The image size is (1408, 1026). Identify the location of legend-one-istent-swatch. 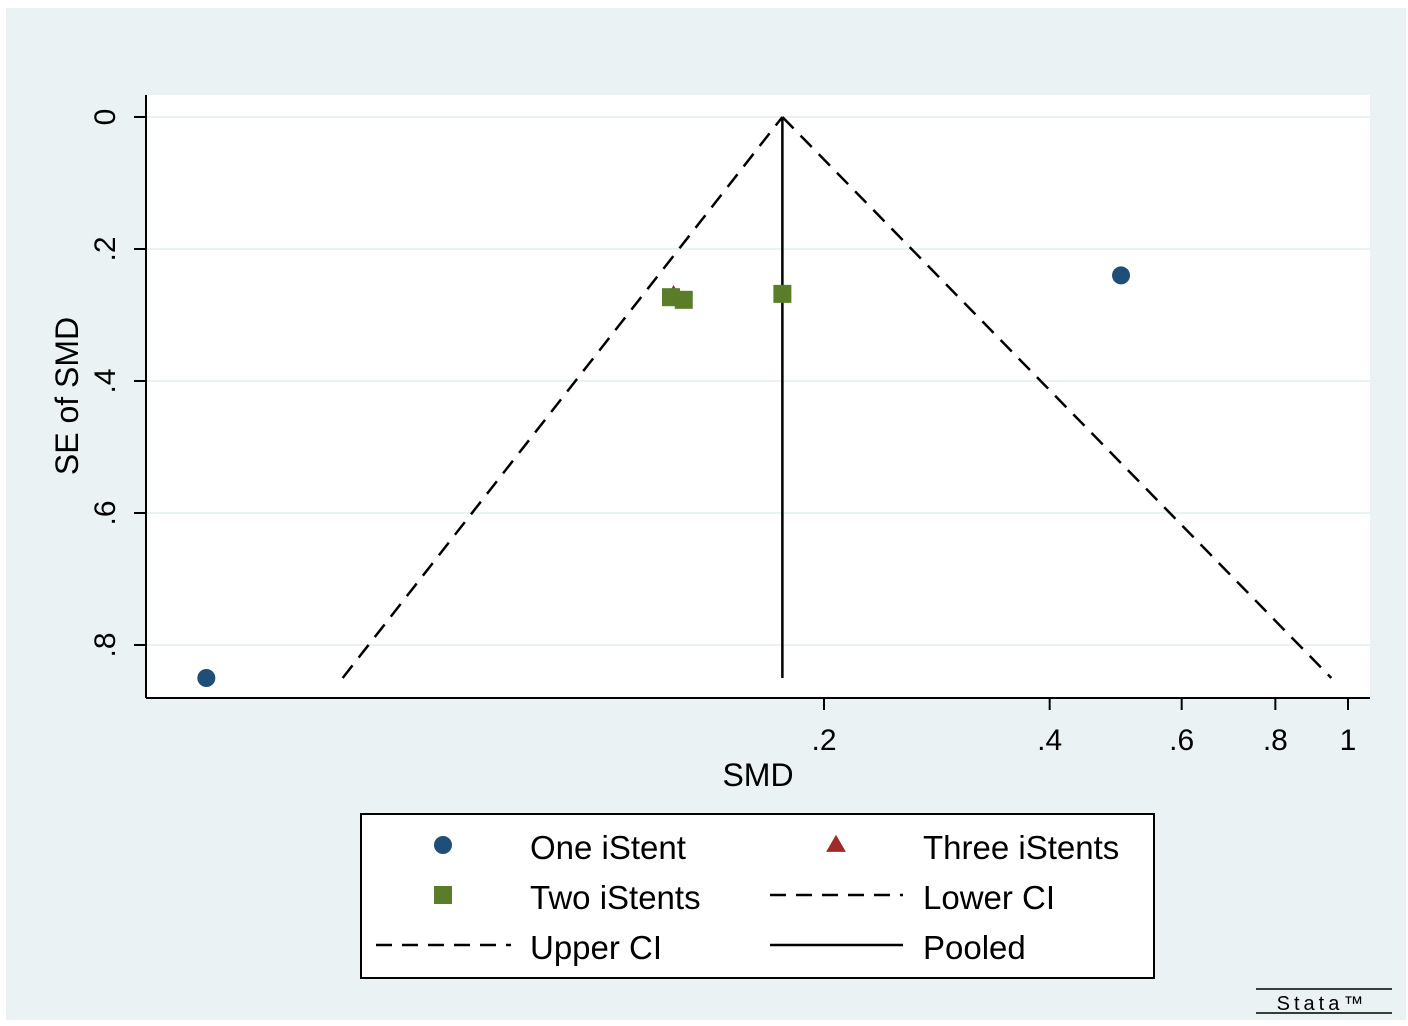
(443, 845).